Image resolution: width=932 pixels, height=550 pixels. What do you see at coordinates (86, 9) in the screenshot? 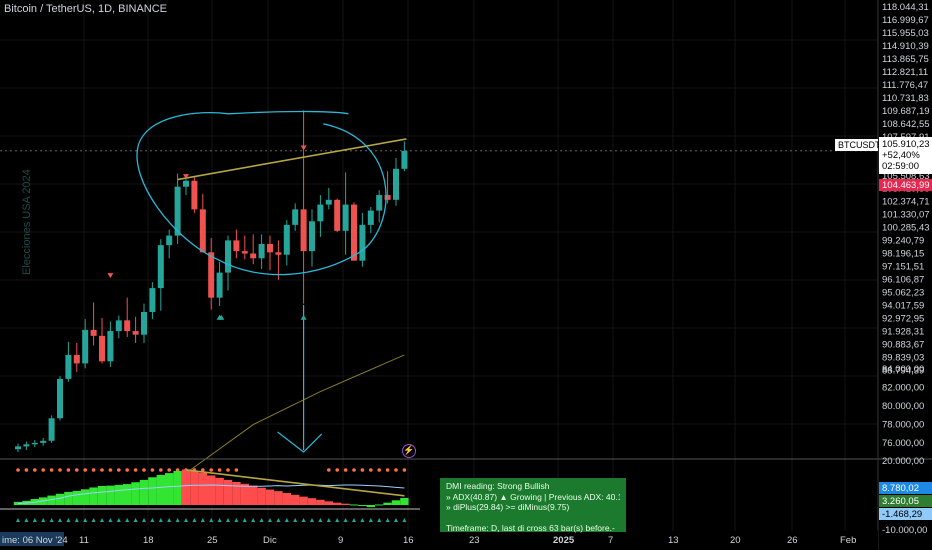
I see `symbol-title: Bitcoin / TetherUS, 1D, BINANCE` at bounding box center [86, 9].